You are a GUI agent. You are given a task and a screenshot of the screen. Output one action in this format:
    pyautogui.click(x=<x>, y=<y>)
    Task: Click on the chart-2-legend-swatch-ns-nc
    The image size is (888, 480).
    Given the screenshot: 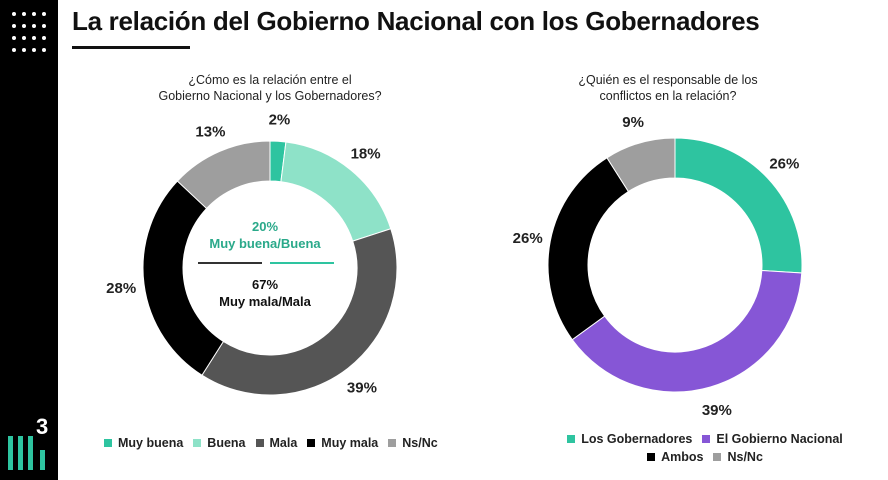 What is the action you would take?
    pyautogui.click(x=717, y=457)
    